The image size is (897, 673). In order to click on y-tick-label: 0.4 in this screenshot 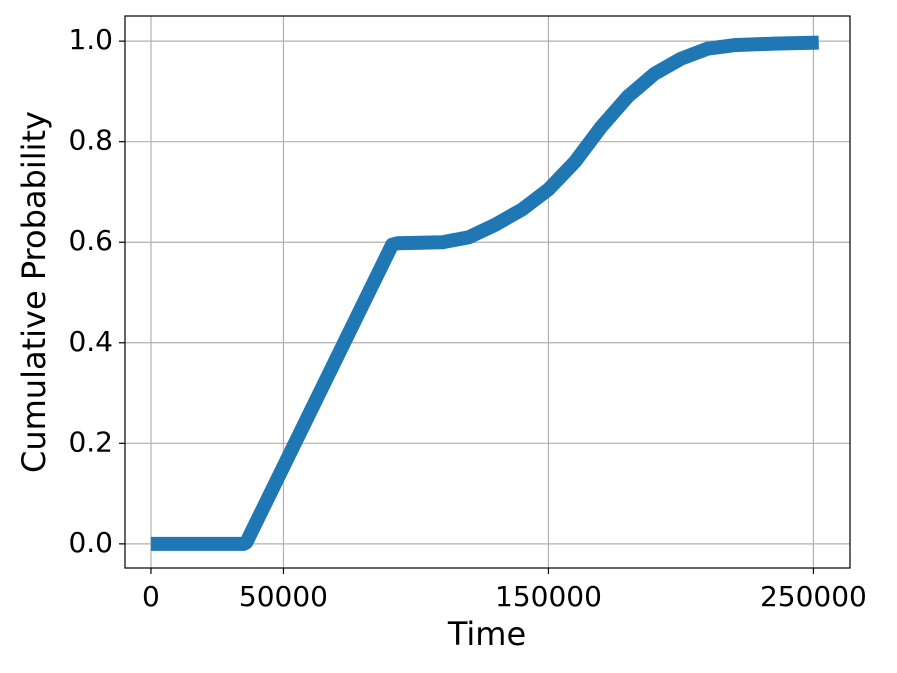, I will do `click(90, 341)`.